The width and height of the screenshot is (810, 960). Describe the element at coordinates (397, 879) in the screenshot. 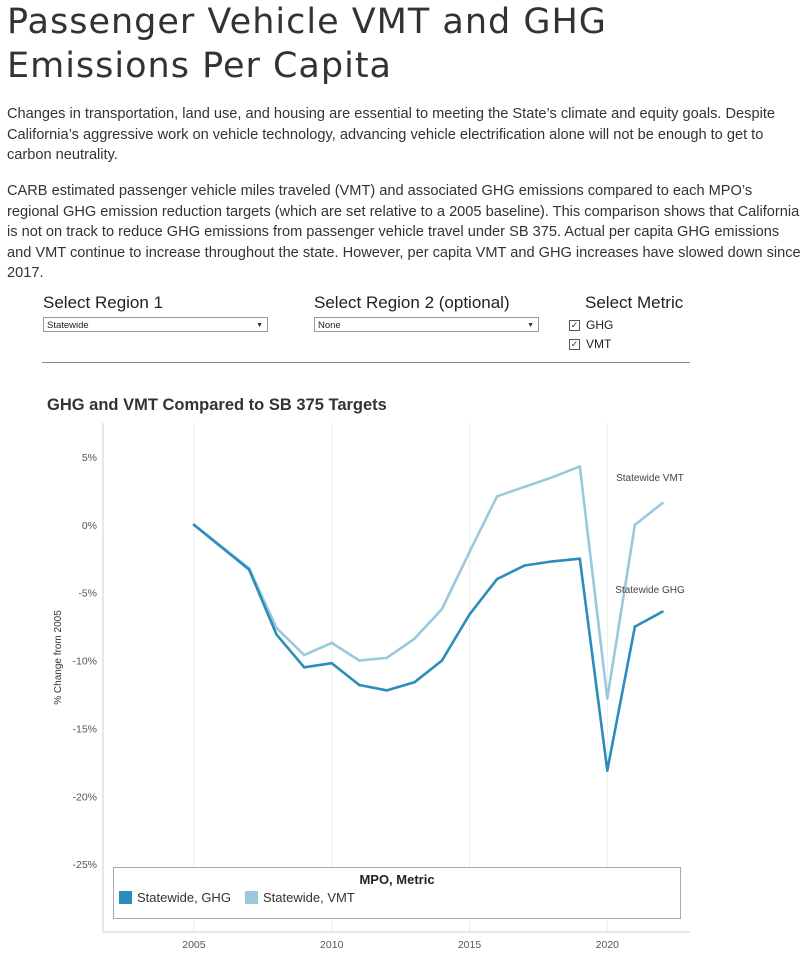

I see `legend-title: MPO, Metric` at that location.